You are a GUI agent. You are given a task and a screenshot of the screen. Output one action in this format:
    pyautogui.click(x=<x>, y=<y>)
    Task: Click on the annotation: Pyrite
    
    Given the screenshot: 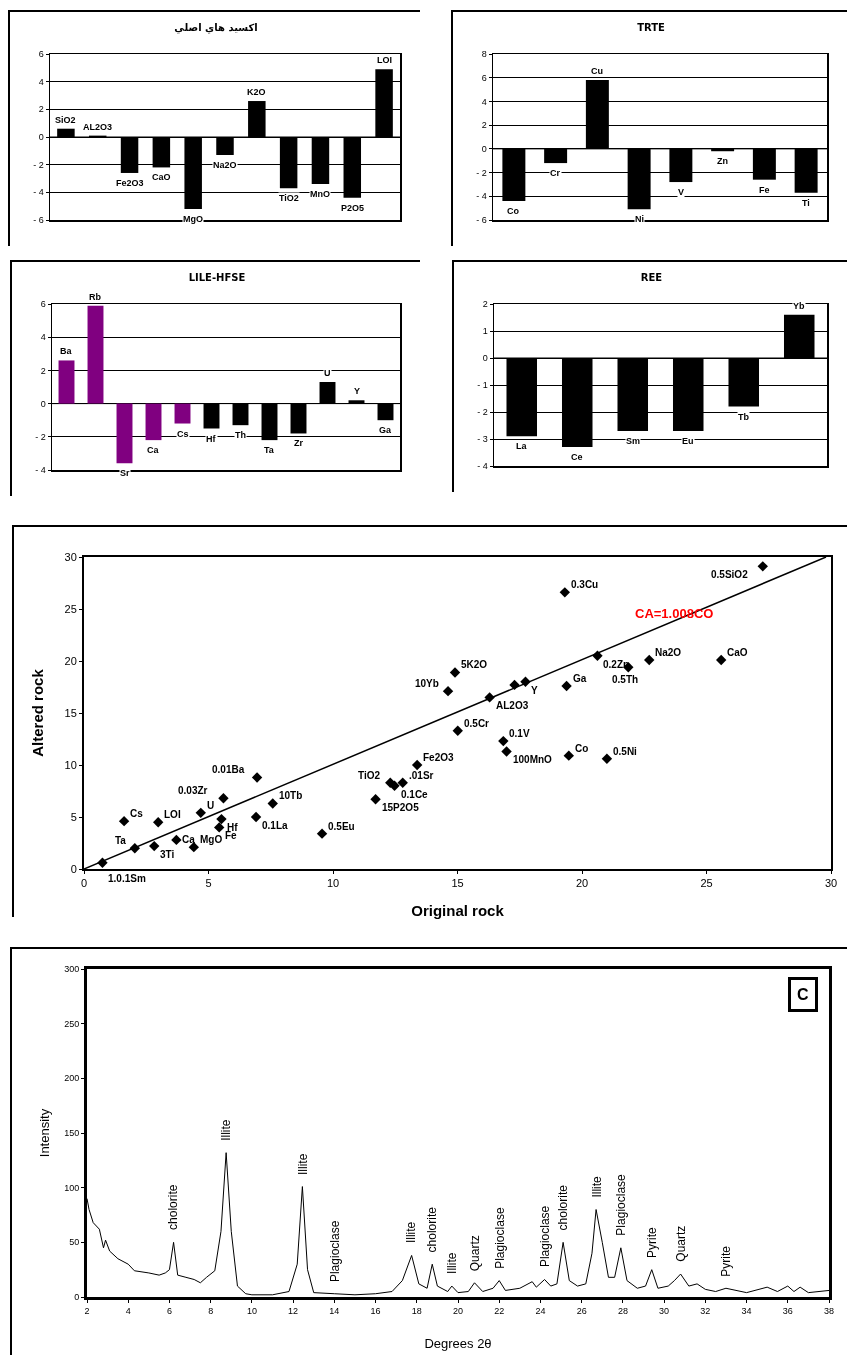 What is the action you would take?
    pyautogui.click(x=726, y=1261)
    